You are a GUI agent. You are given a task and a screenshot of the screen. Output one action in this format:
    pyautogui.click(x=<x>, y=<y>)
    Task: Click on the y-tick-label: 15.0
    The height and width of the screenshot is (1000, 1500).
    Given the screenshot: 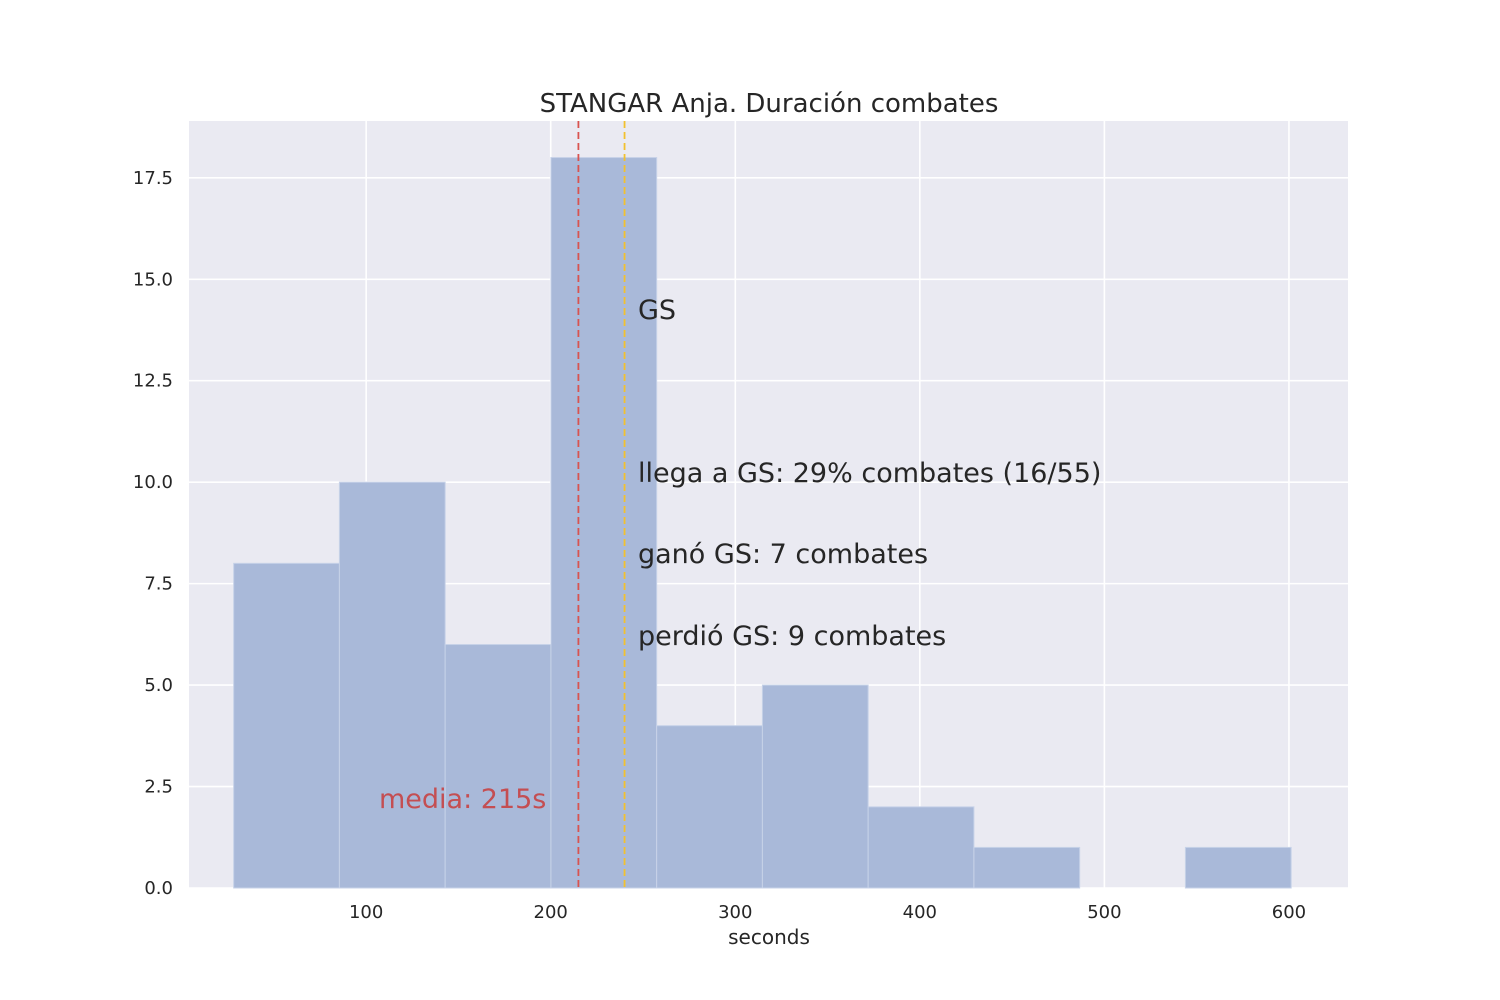 What is the action you would take?
    pyautogui.click(x=153, y=279)
    